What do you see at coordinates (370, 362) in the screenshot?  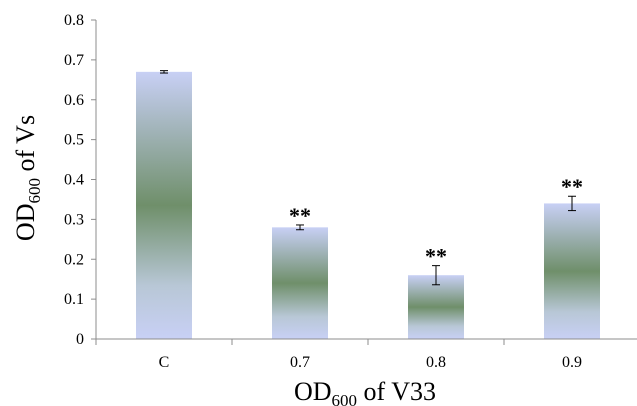 I see `x-tick-labels-group: C 0.7 0.8 0.9` at bounding box center [370, 362].